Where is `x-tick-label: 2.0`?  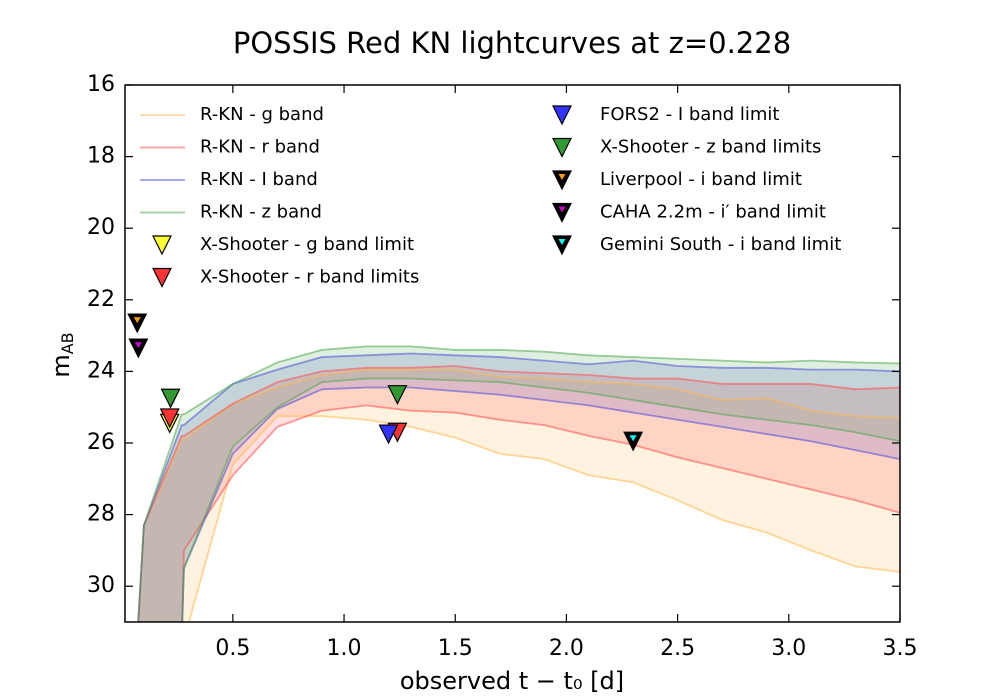
x-tick-label: 2.0 is located at coordinates (566, 648).